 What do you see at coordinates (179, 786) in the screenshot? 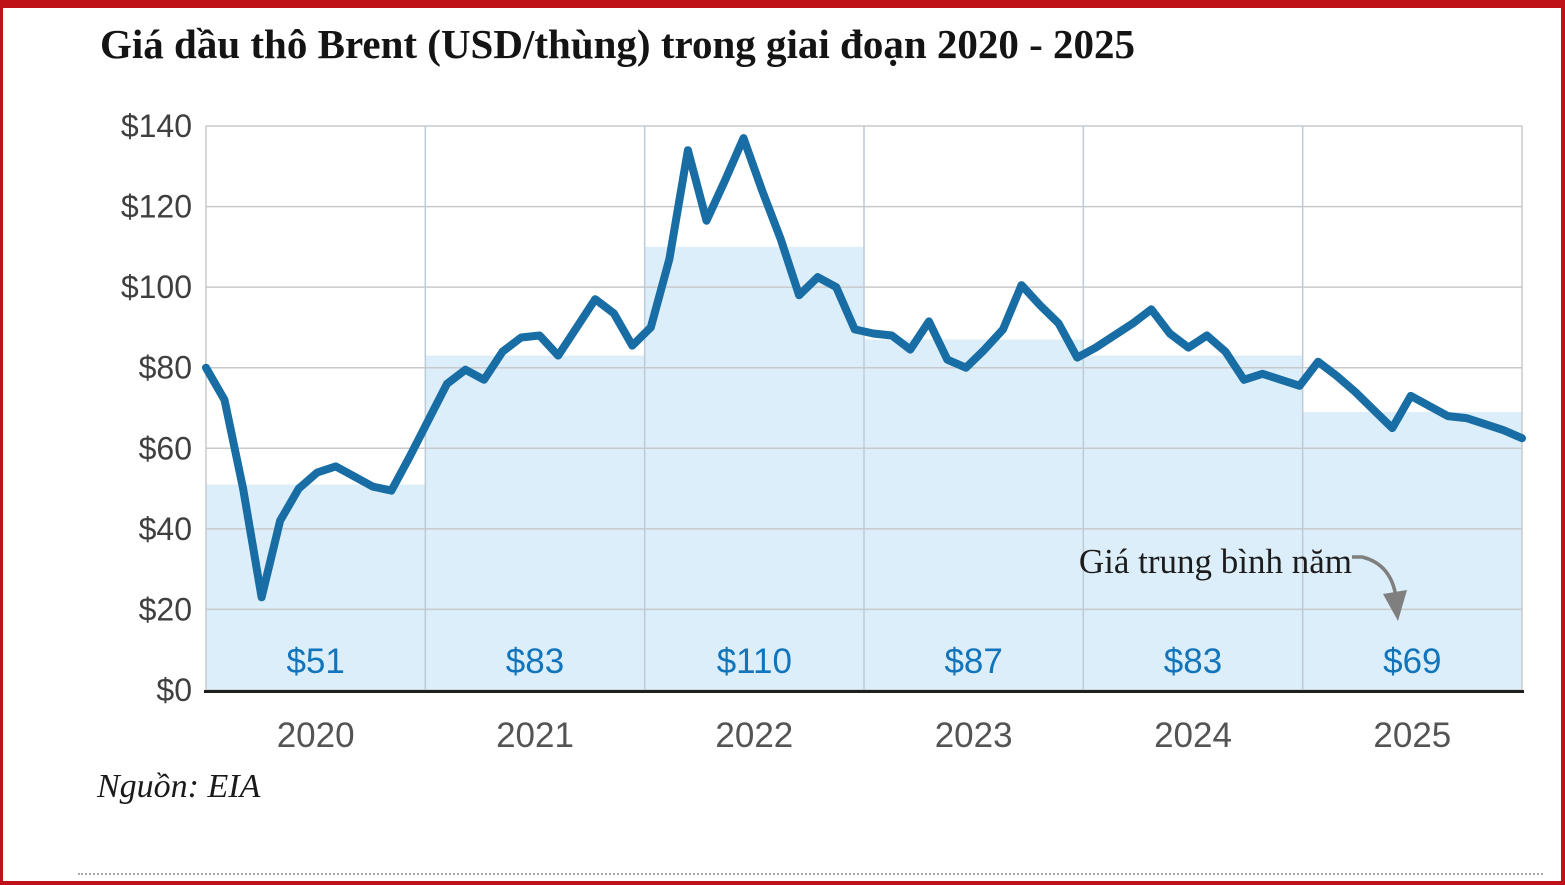
I see `source-text: Nguồn: EIA` at bounding box center [179, 786].